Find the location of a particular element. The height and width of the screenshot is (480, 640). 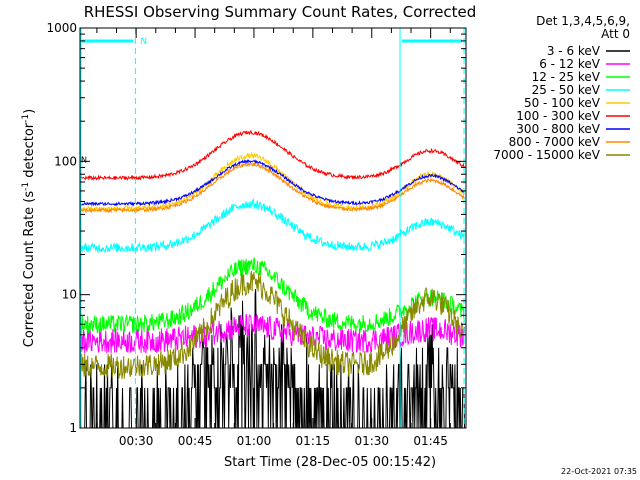

footer-timestamp: 22-Oct-2021 07:35 is located at coordinates (599, 471).